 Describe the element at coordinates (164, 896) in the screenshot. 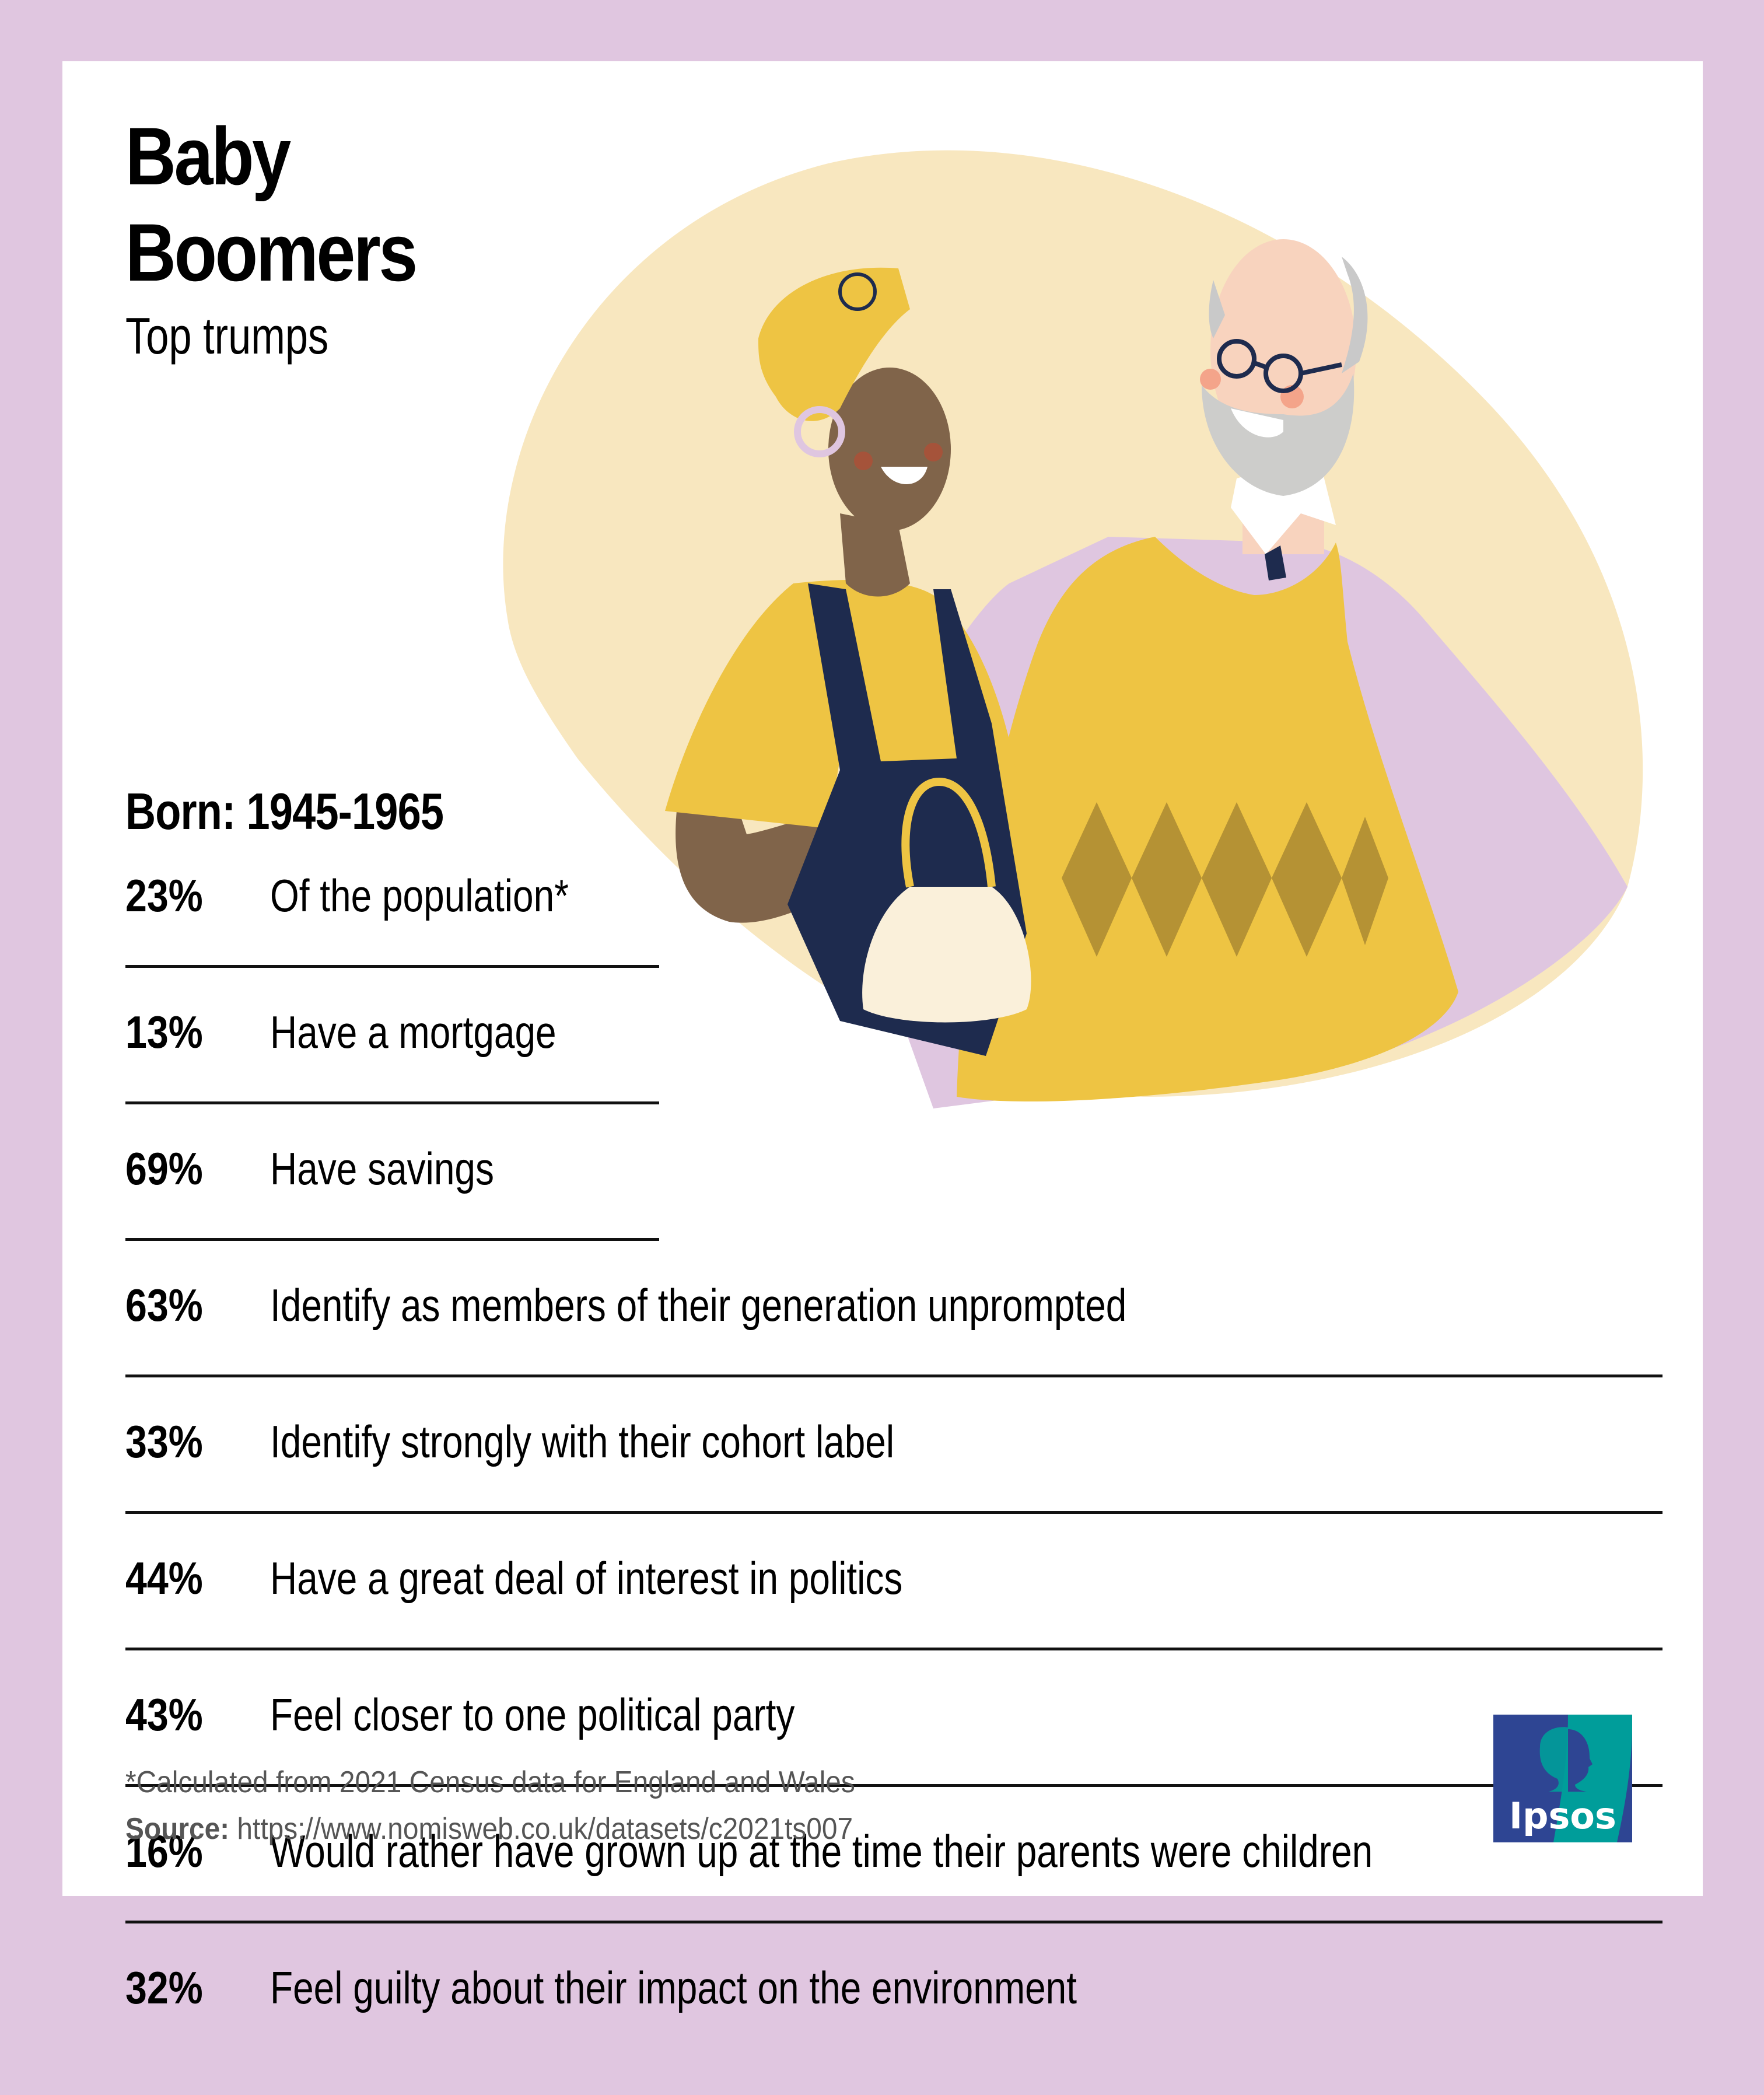

I see `stat-value: 23%` at that location.